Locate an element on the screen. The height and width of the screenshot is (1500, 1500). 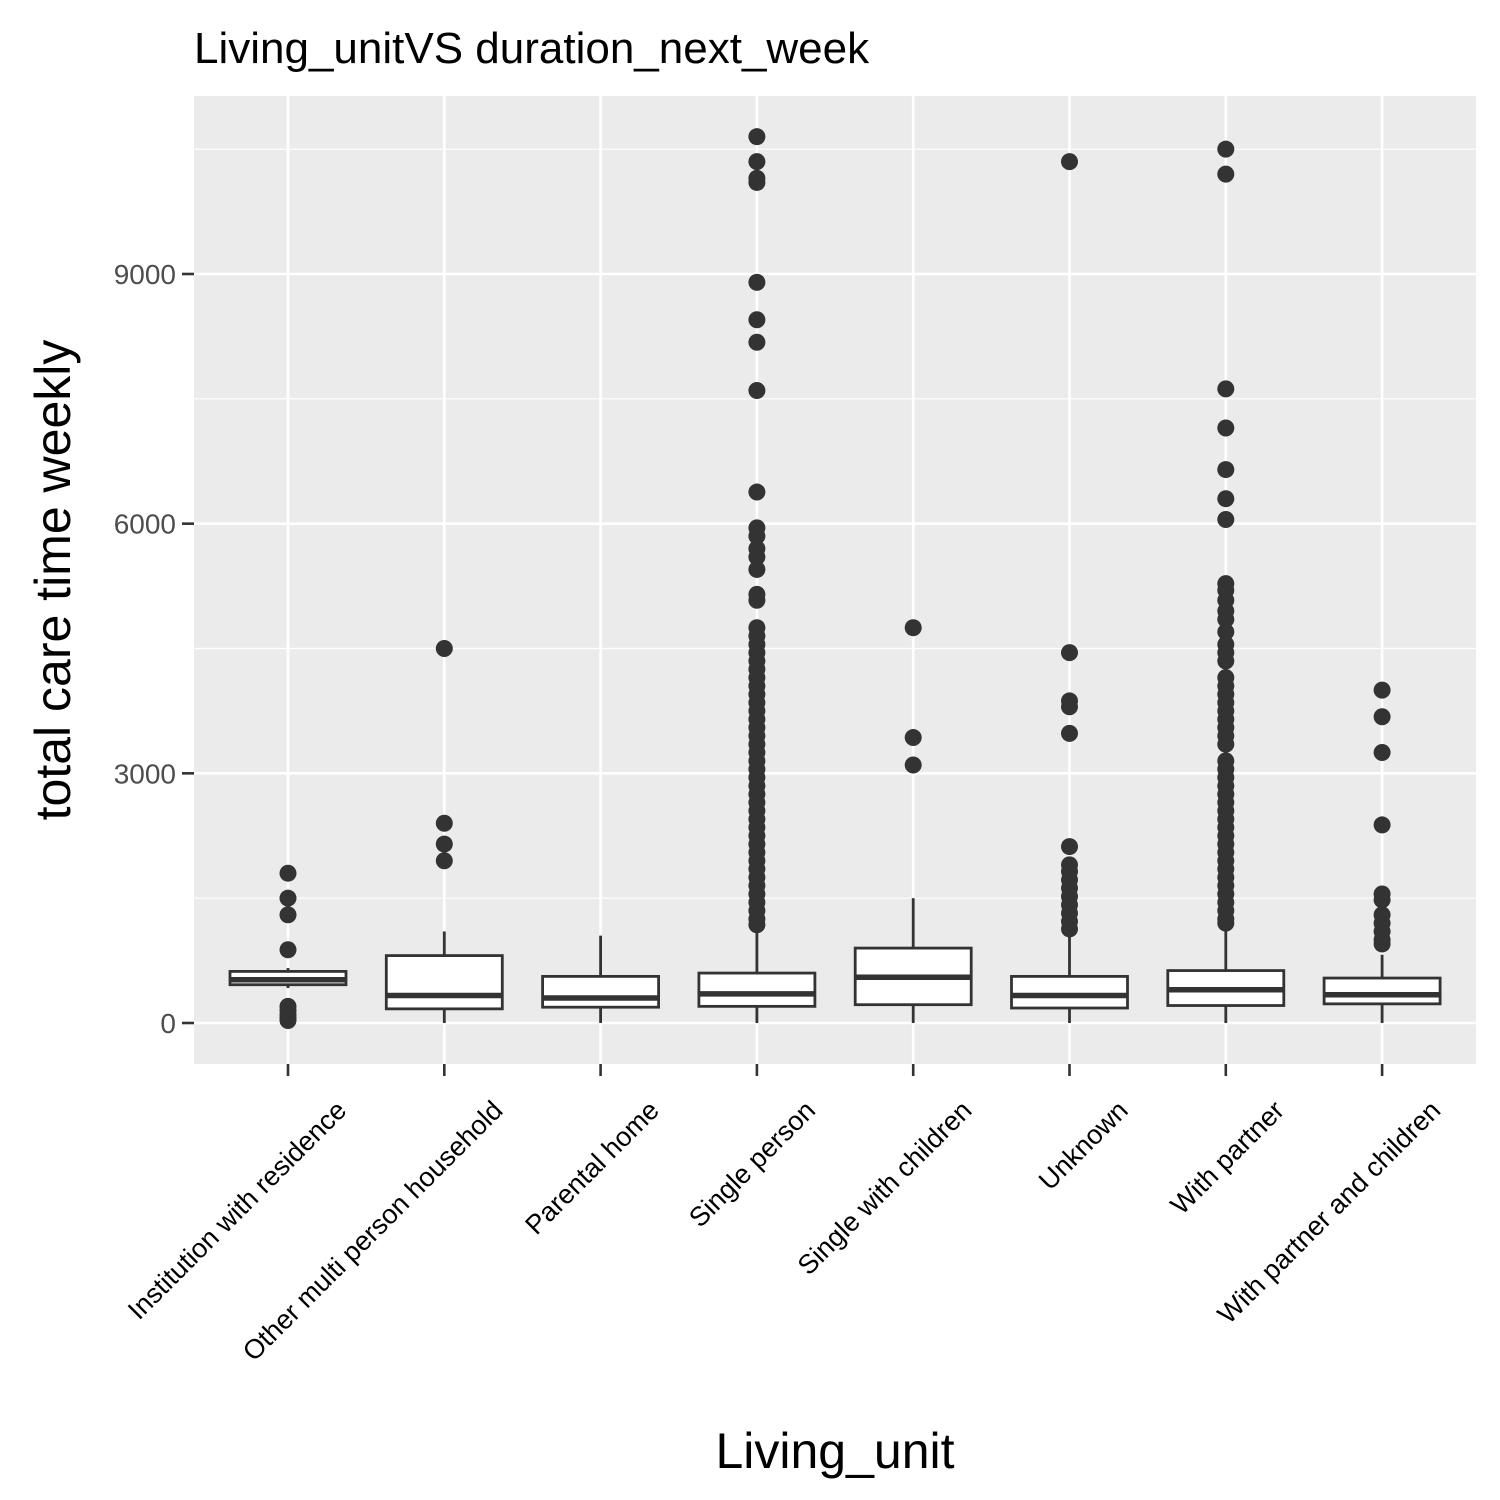
y-tick-label: 3000 is located at coordinates (145, 773).